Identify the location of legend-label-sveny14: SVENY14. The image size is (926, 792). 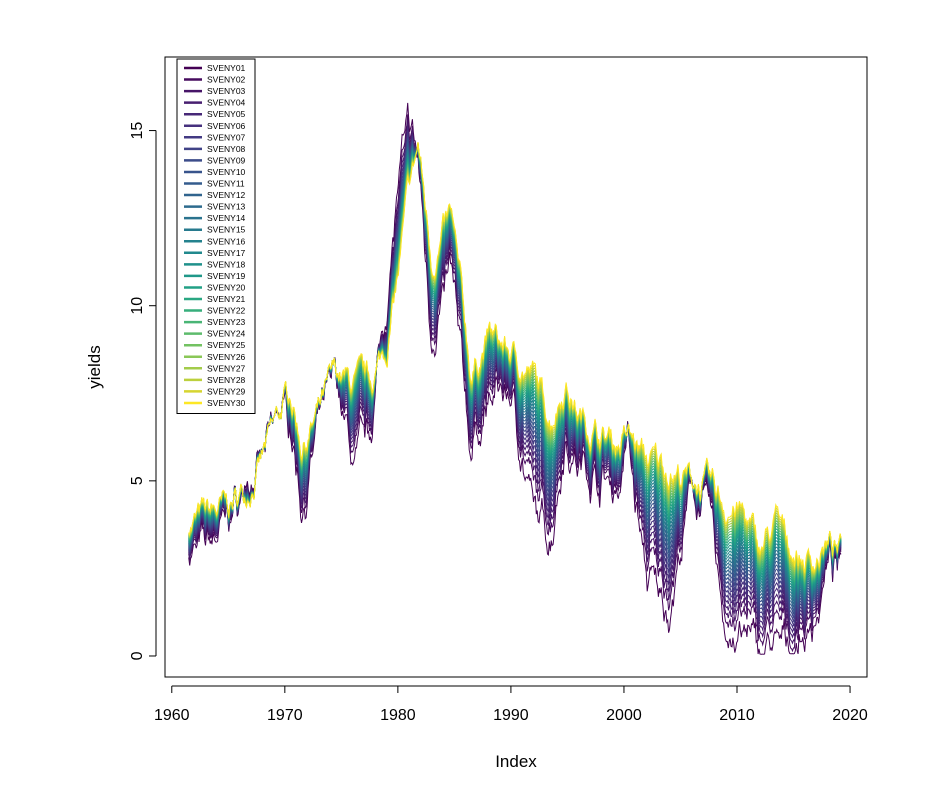
(226, 218).